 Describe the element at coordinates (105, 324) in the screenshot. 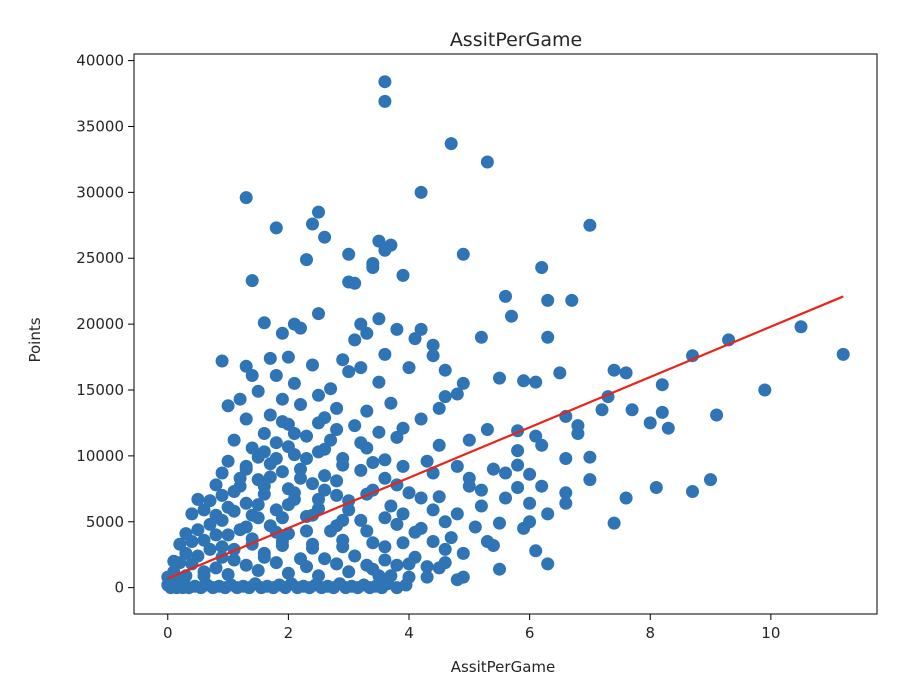

I see `y-axis-ticks: 0 5000 10000 15000 20000 25000 30000 35000 40000` at that location.